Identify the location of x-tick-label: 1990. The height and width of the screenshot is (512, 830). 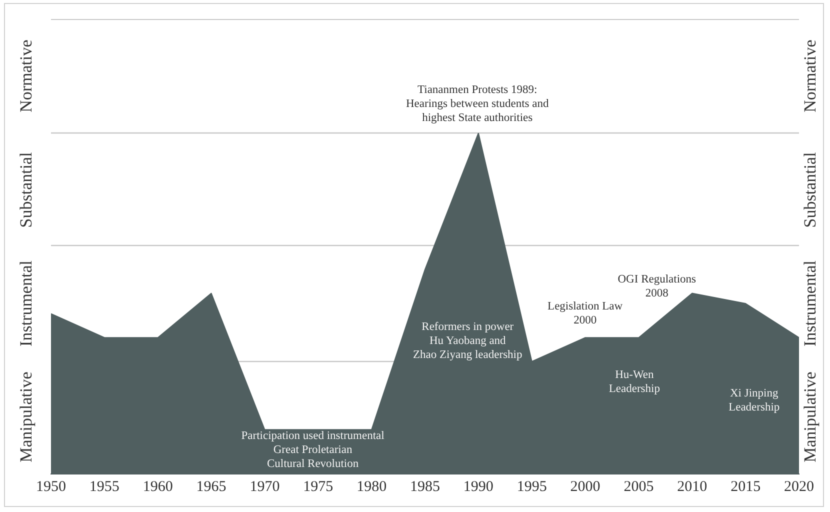
(478, 486).